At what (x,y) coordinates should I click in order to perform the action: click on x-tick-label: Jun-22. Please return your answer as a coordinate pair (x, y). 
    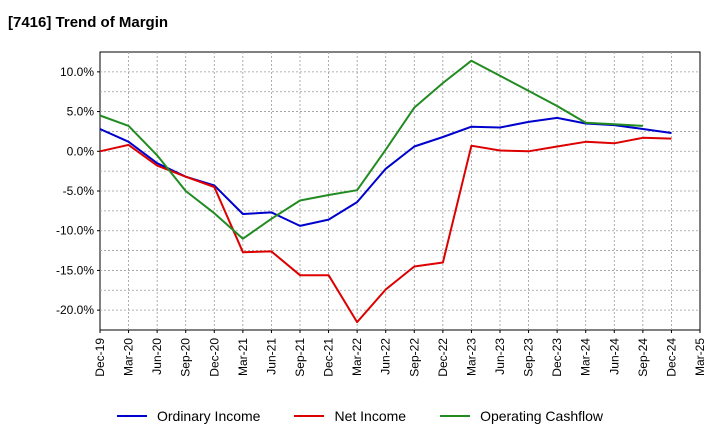
    Looking at the image, I should click on (386, 356).